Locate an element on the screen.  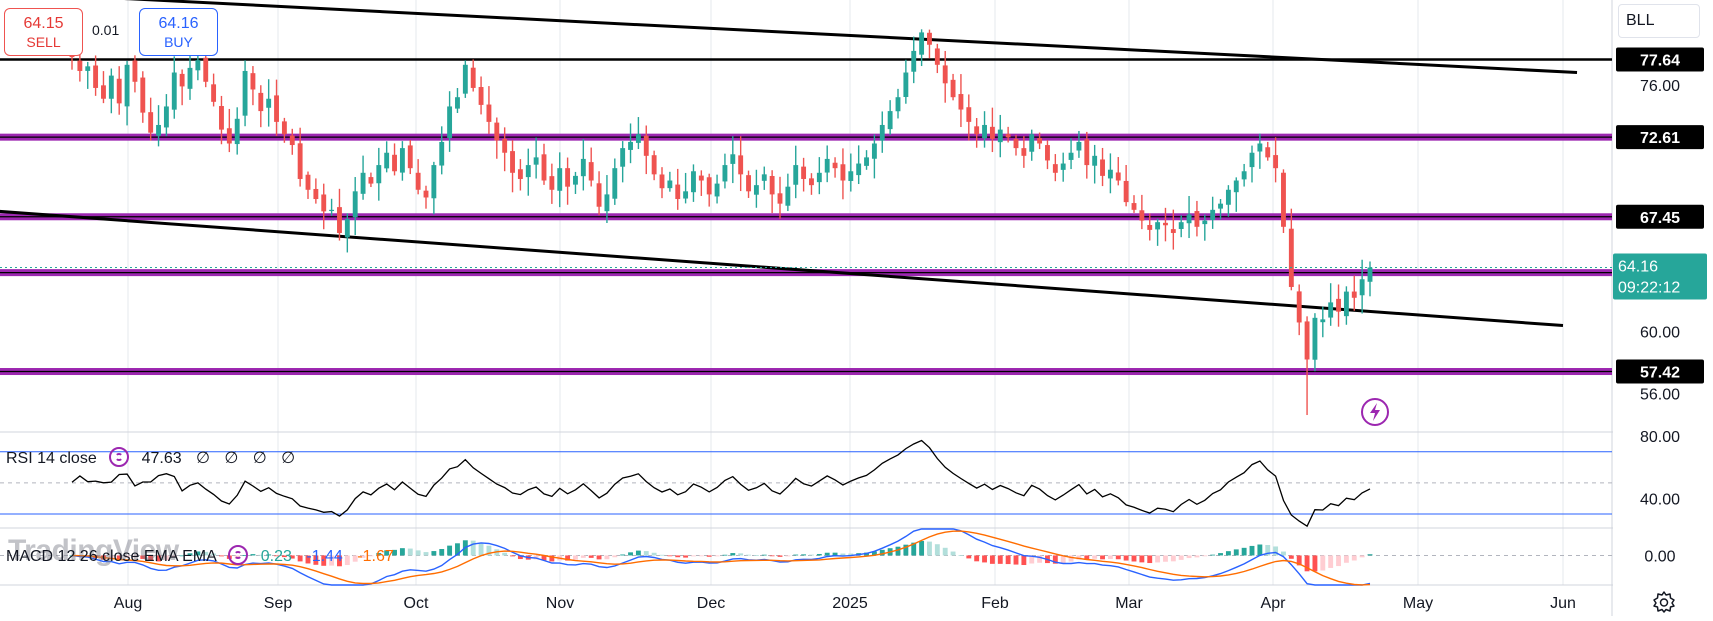
settings-gear-icon is located at coordinates (1664, 602).